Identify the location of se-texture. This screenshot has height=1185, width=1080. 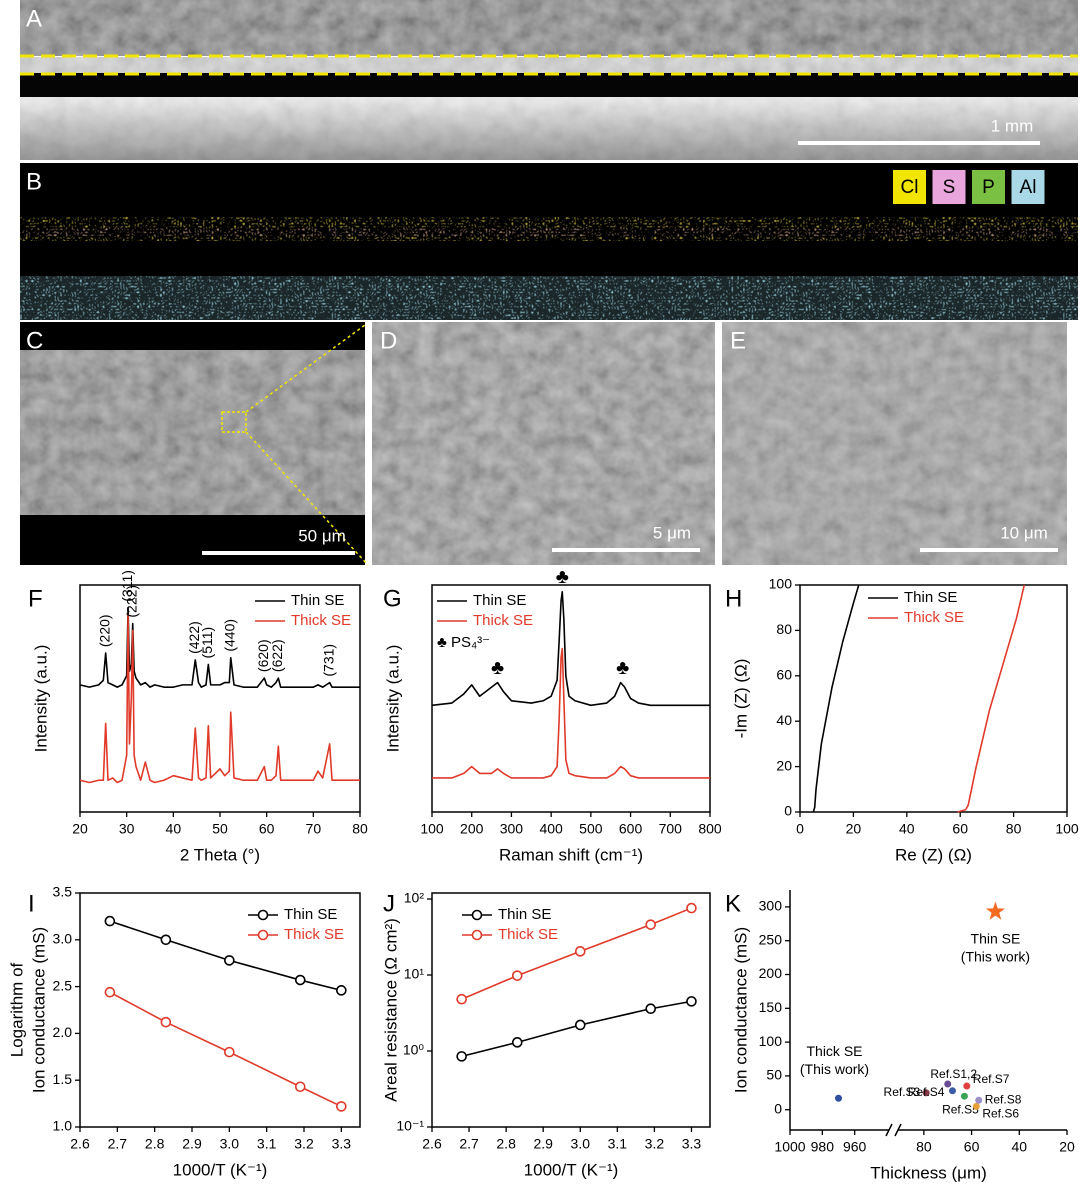
(549, 65).